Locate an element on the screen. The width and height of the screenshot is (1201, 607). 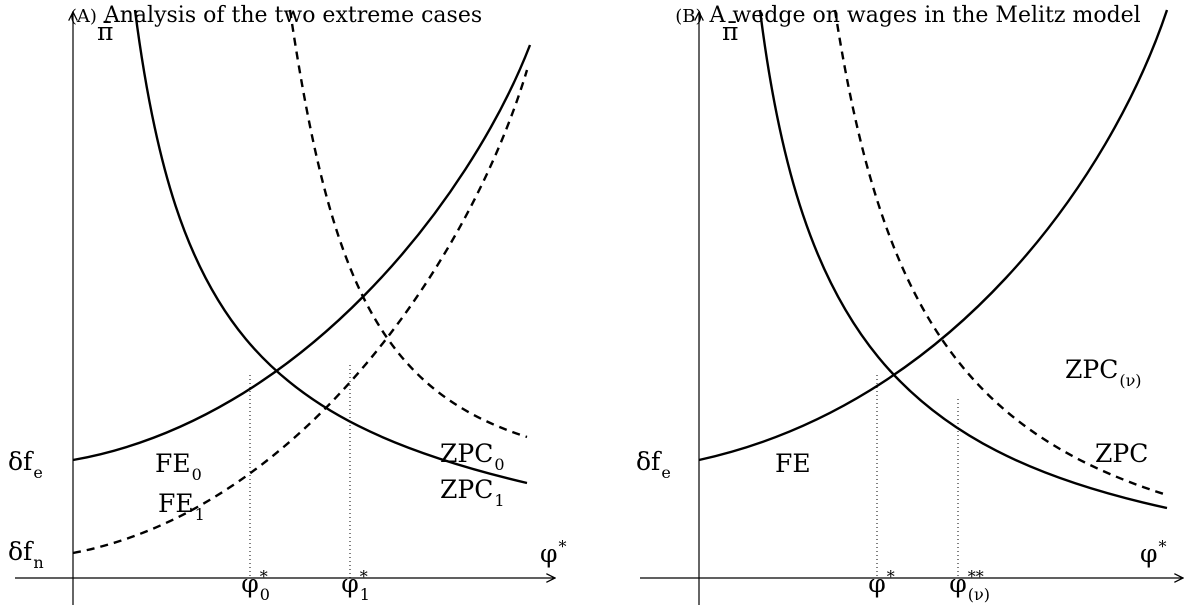
panel-title-text: Analysis of the two extreme cases is located at coordinates (289, 15).